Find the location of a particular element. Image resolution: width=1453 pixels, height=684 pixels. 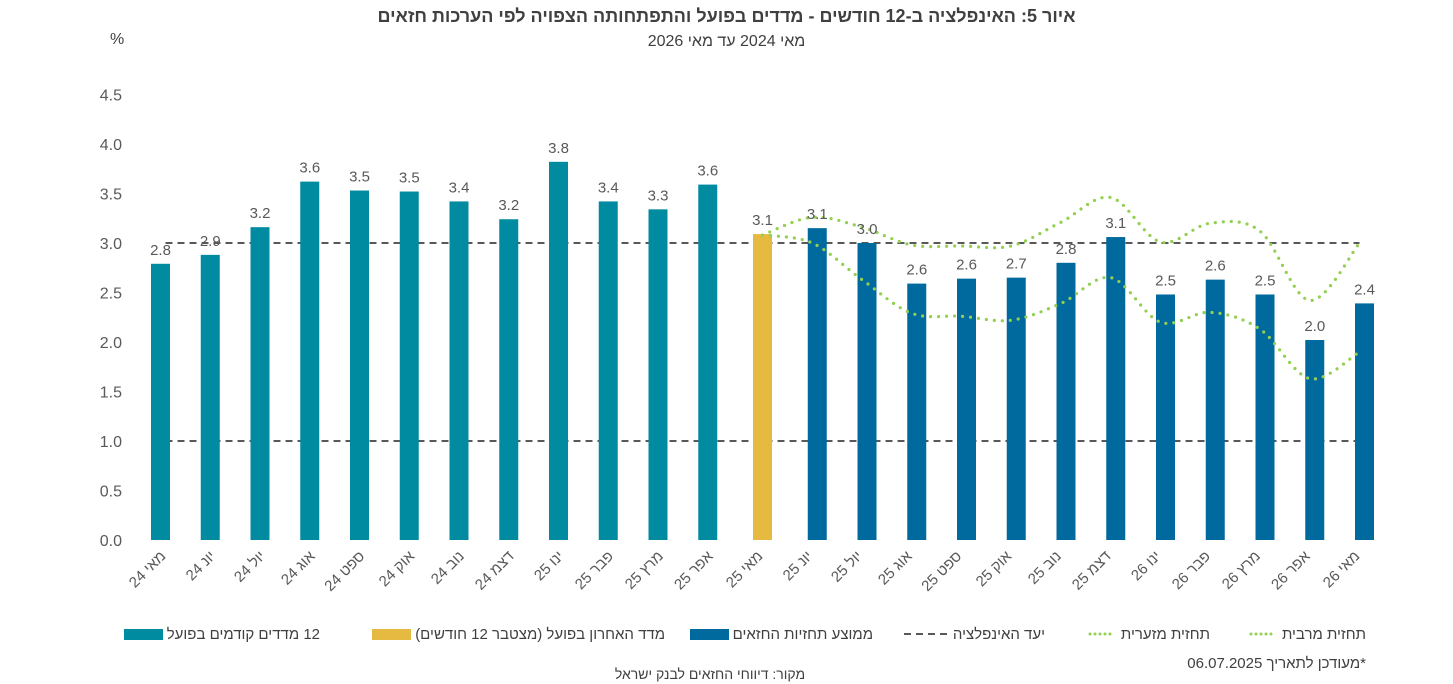

x-tick-label: אוג 25 is located at coordinates (895, 567).